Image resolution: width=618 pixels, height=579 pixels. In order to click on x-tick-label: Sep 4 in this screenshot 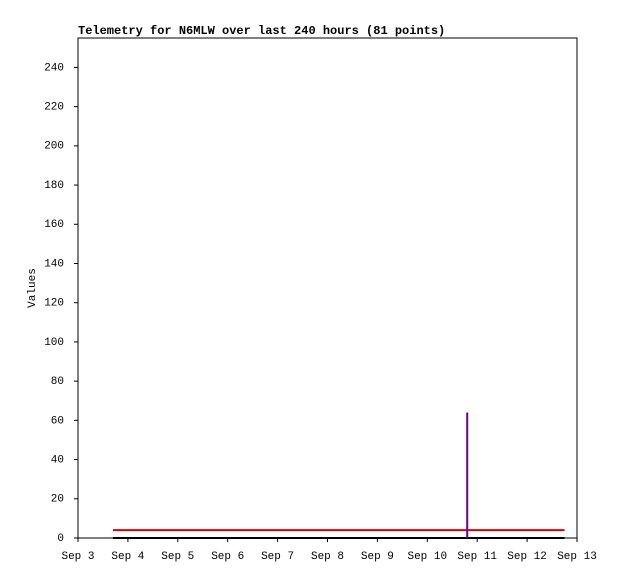, I will do `click(127, 557)`.